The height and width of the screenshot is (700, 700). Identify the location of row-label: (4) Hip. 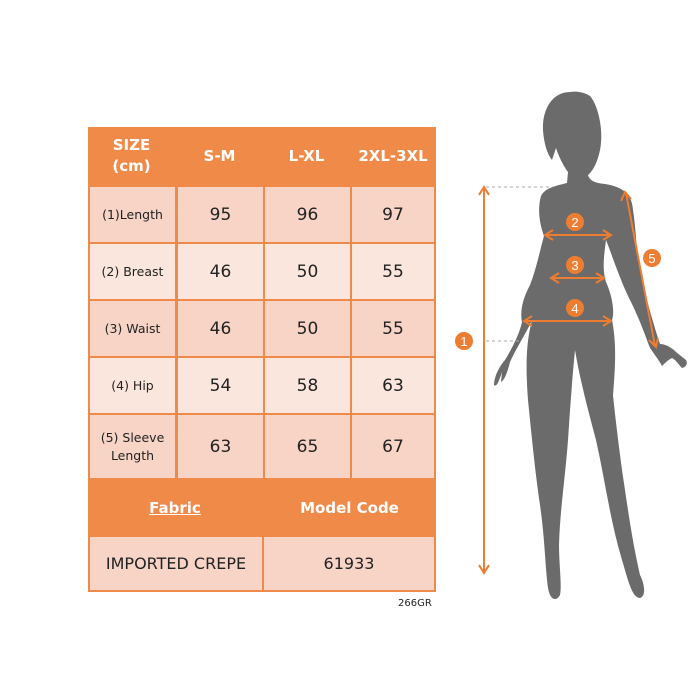
(132, 385).